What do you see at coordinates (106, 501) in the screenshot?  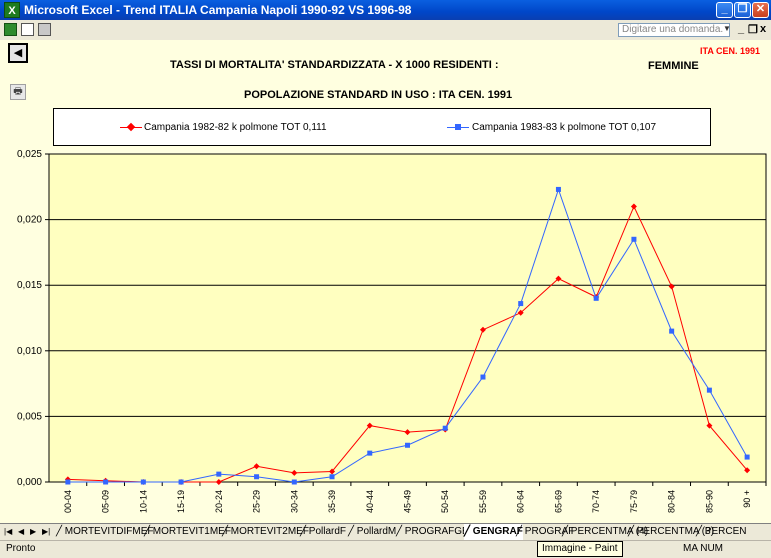 I see `x-tick-label: 05-09` at bounding box center [106, 501].